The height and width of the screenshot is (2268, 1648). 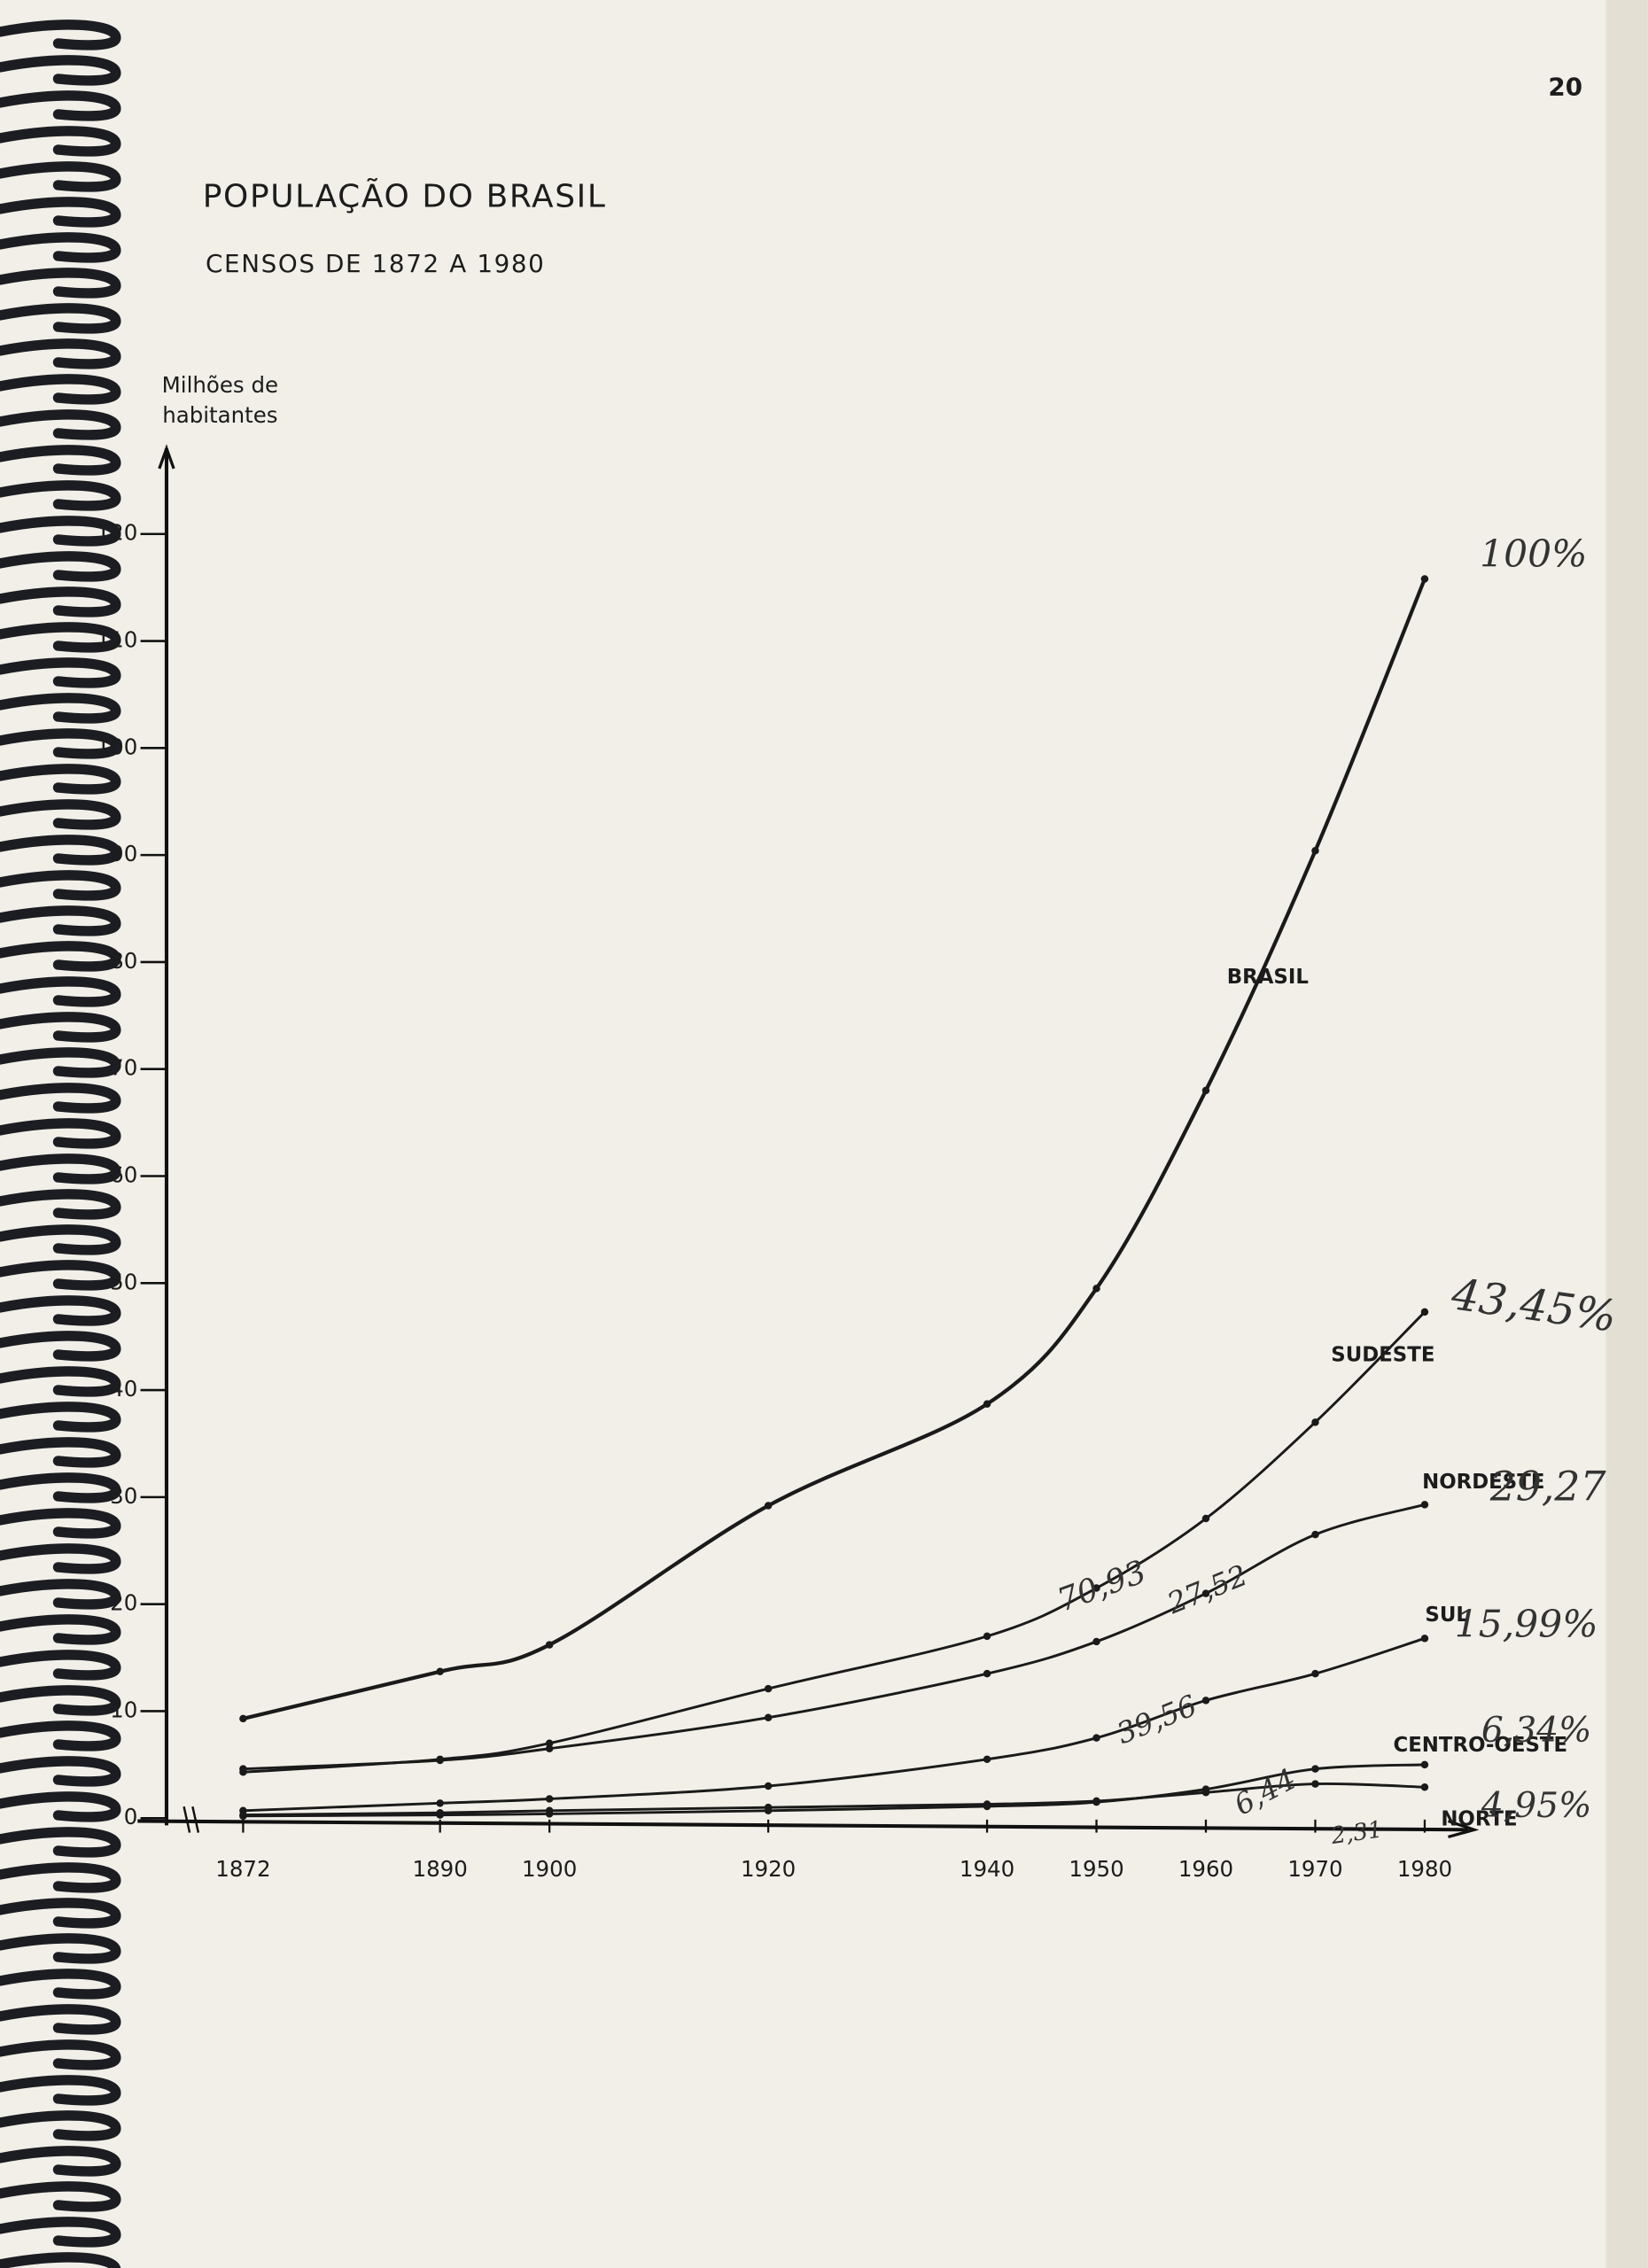 What do you see at coordinates (118, 746) in the screenshot?
I see `y-tick-label: 100` at bounding box center [118, 746].